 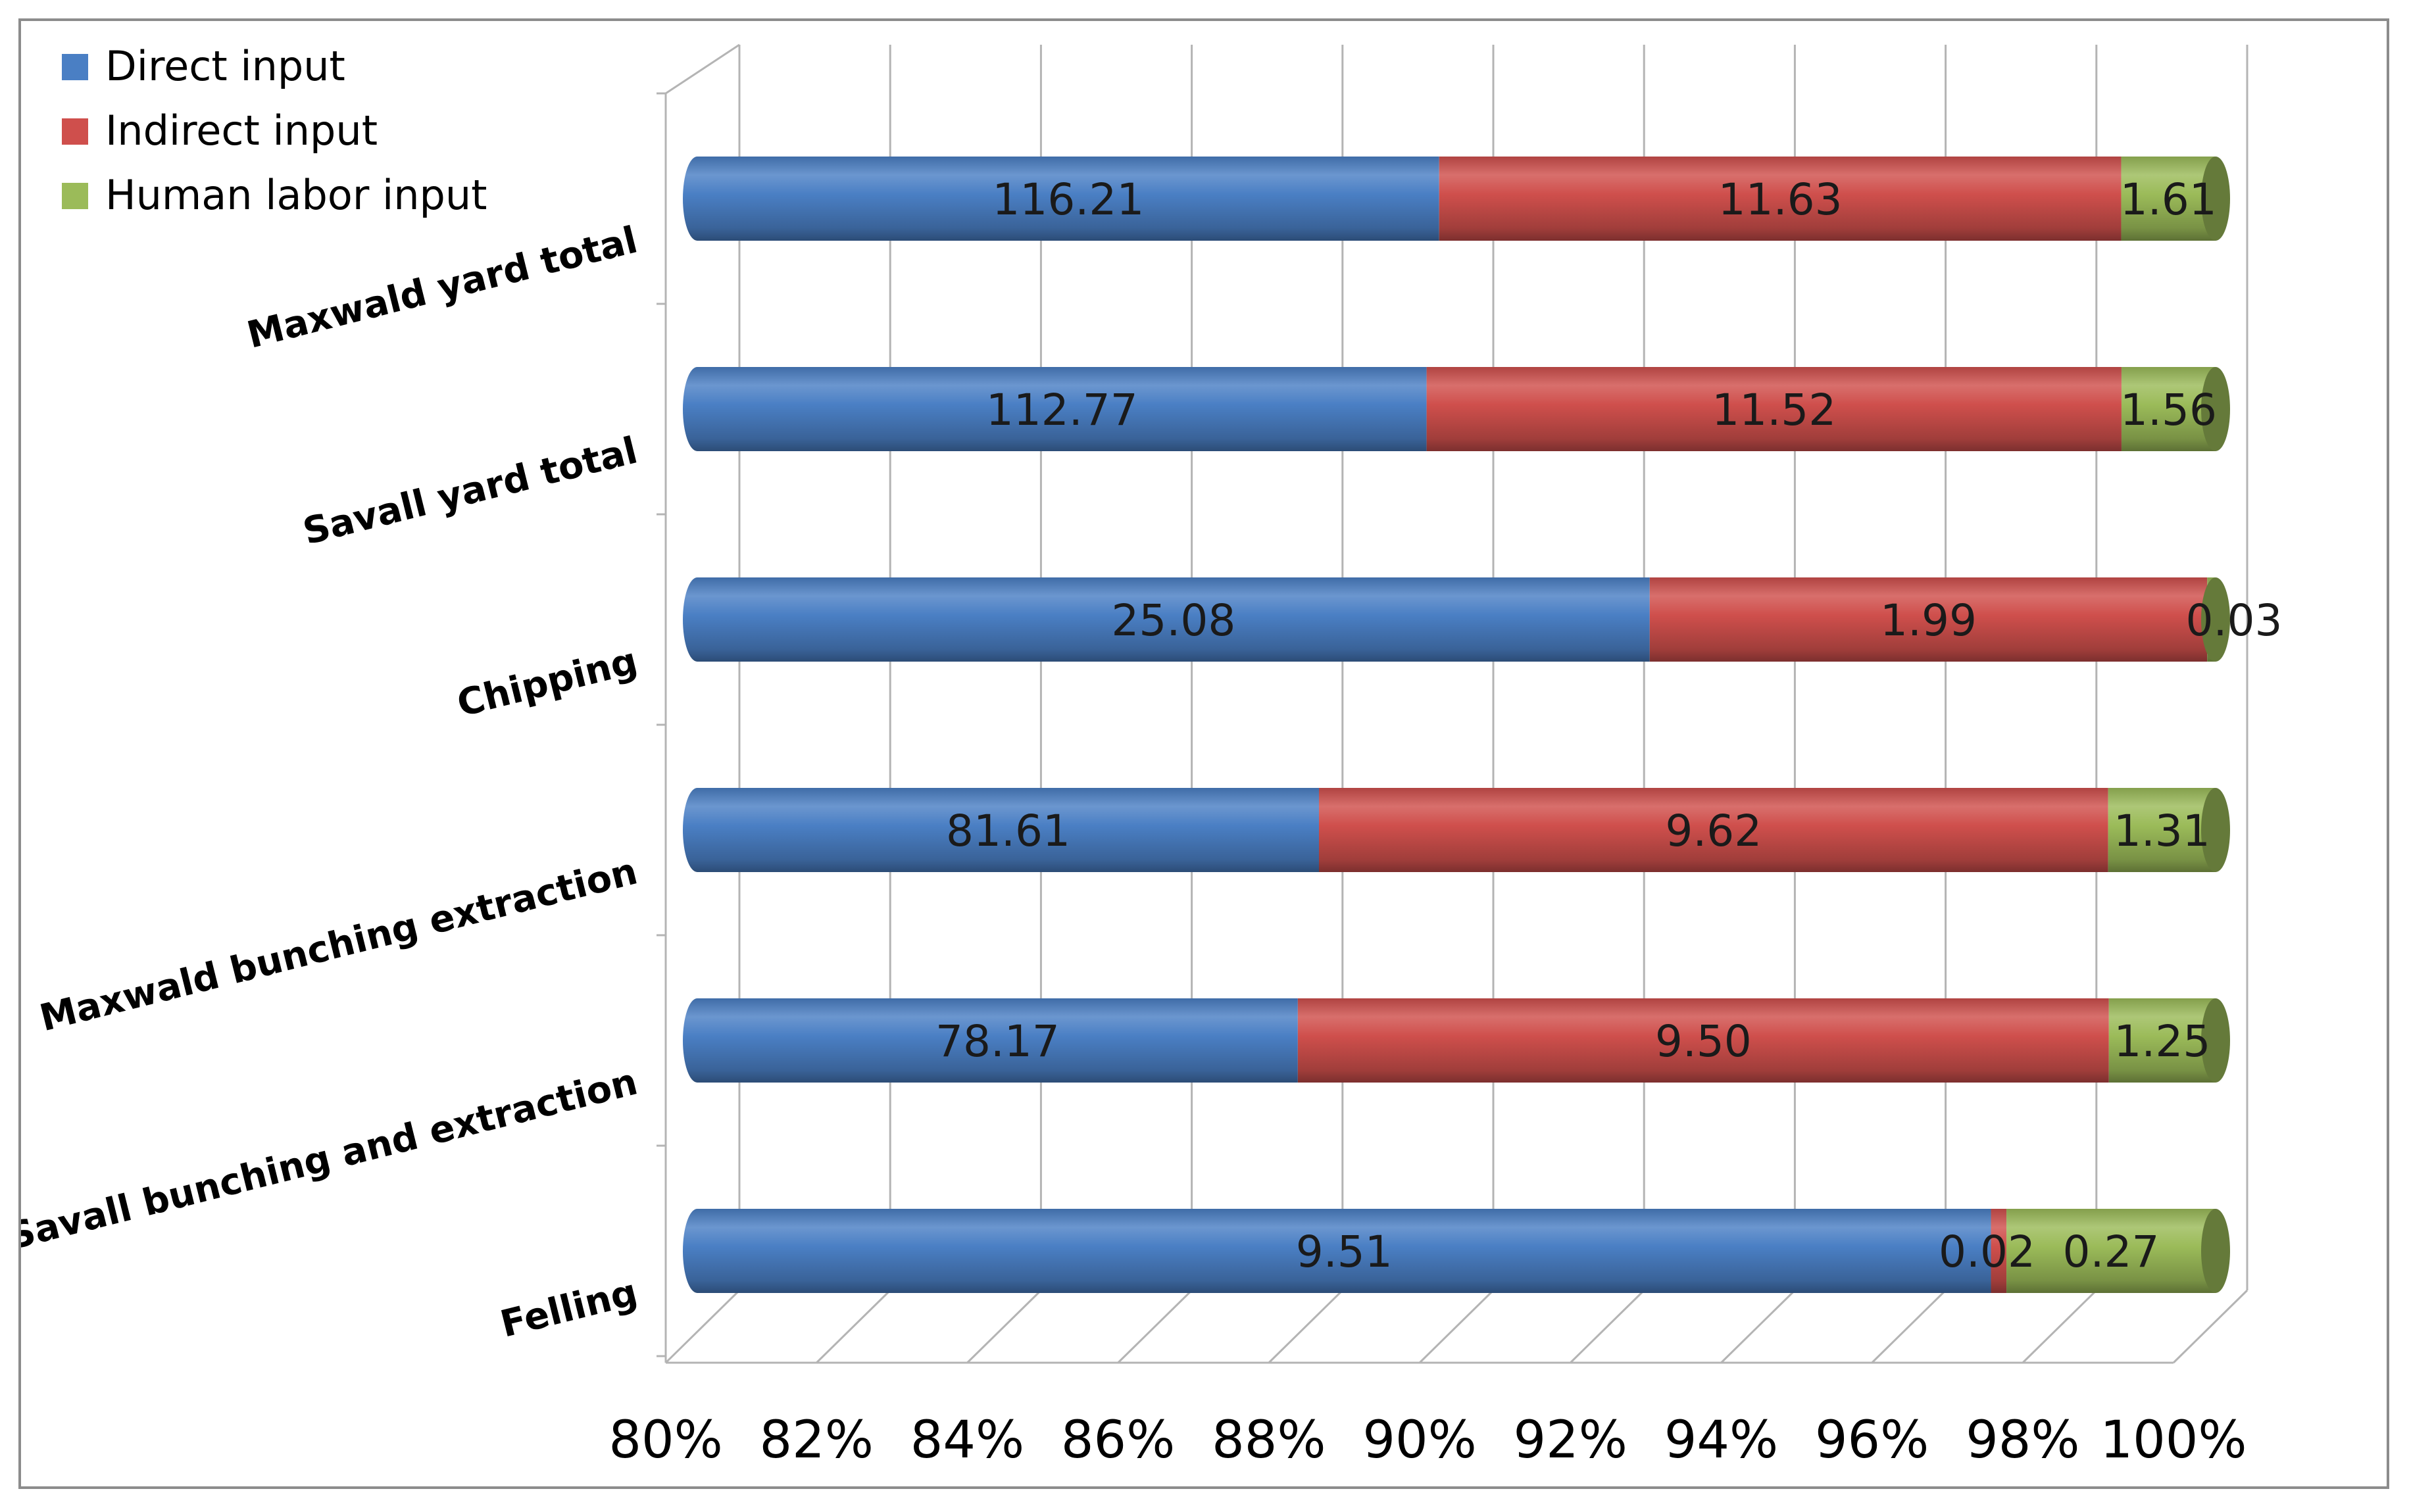 I want to click on data-label: 112.77, so click(x=1062, y=410).